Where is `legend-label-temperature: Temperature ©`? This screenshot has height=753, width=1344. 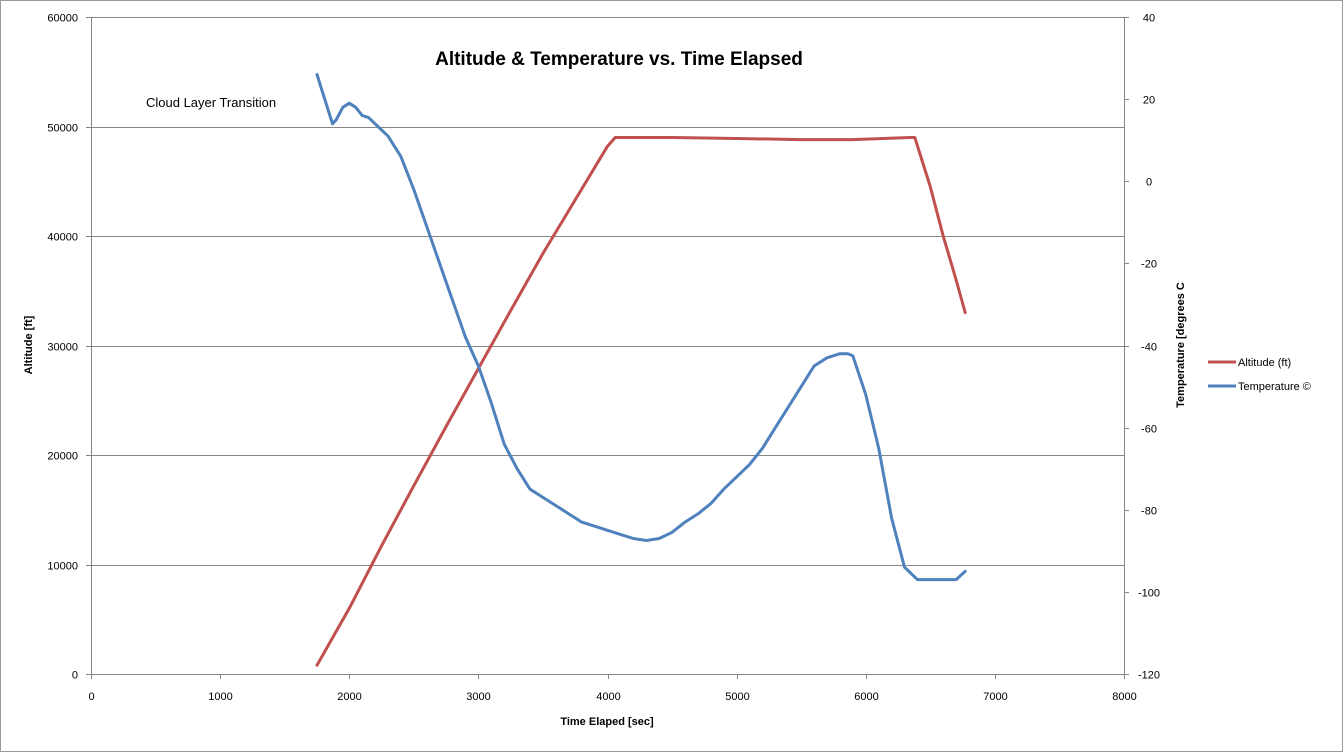
legend-label-temperature: Temperature © is located at coordinates (1274, 387).